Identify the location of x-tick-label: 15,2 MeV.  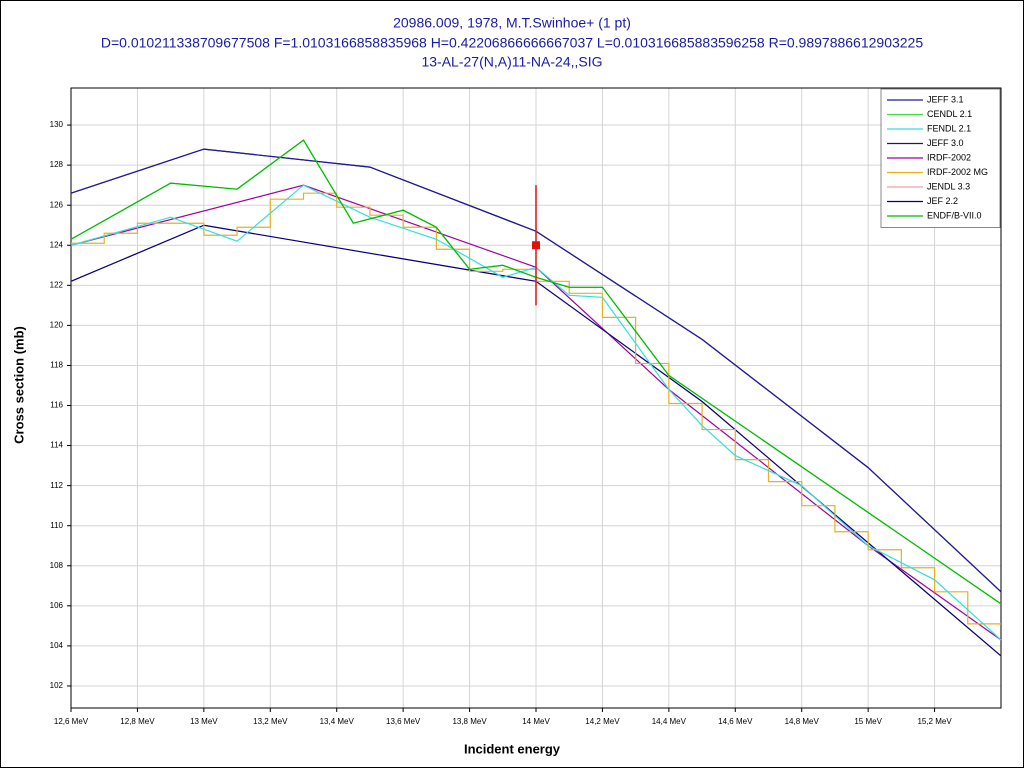
(934, 721).